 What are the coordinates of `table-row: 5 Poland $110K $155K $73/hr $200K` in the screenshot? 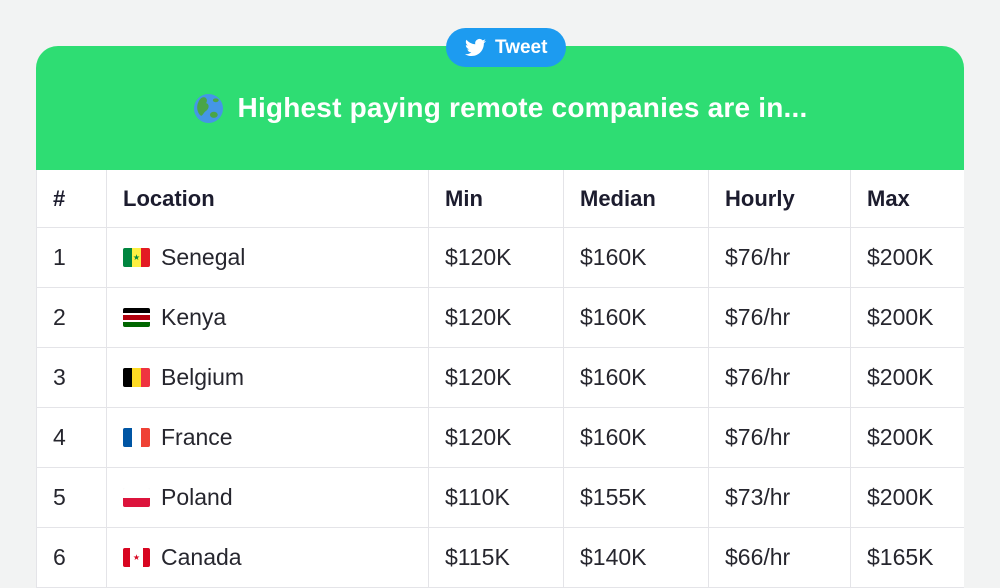 It's located at (500, 497).